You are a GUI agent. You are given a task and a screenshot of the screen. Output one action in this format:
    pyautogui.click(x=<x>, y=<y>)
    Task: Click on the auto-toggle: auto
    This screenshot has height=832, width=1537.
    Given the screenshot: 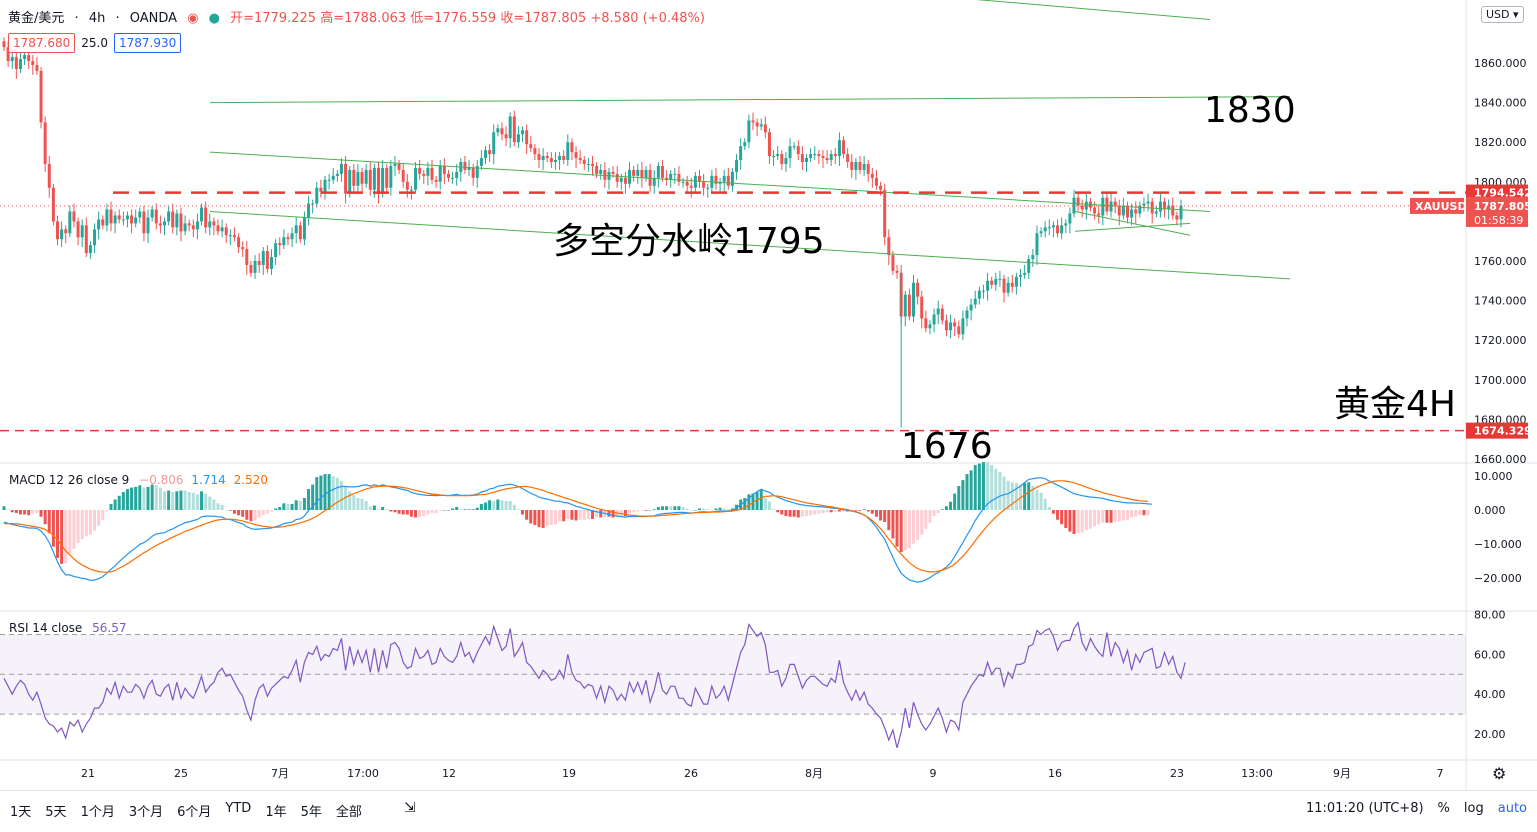 What is the action you would take?
    pyautogui.click(x=1512, y=808)
    